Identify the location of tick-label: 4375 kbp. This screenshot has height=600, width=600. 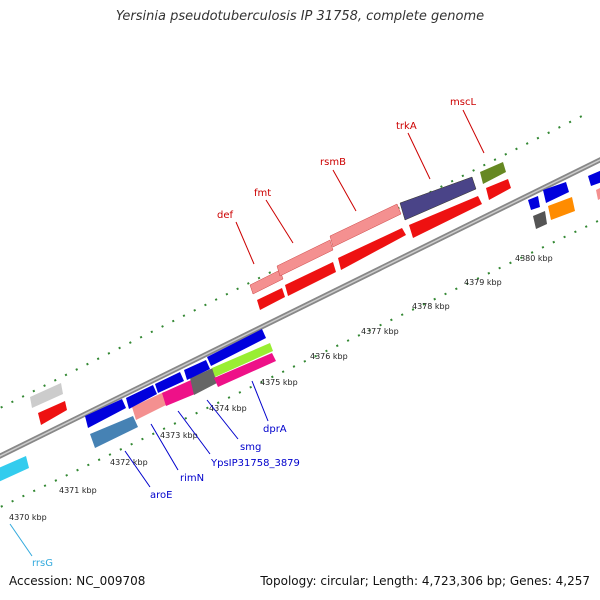
(279, 382).